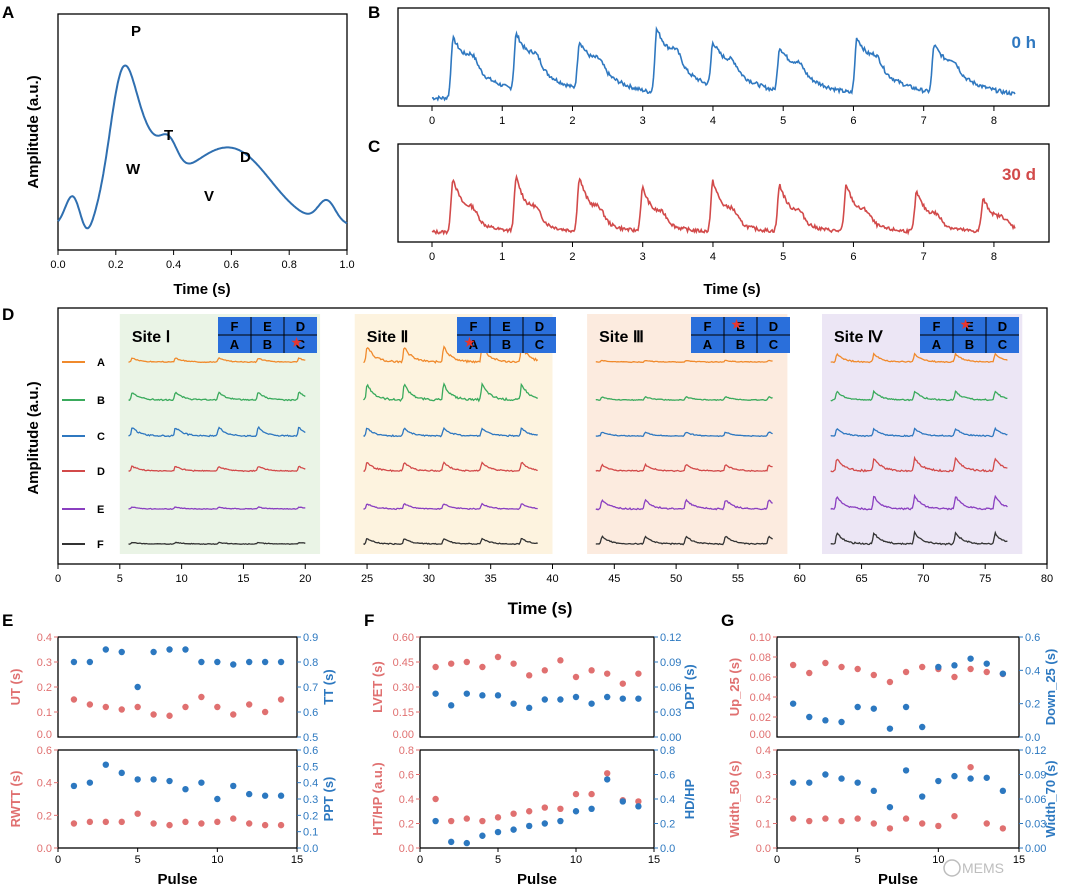  What do you see at coordinates (684, 361) in the screenshot?
I see `trace-site3-row-A` at bounding box center [684, 361].